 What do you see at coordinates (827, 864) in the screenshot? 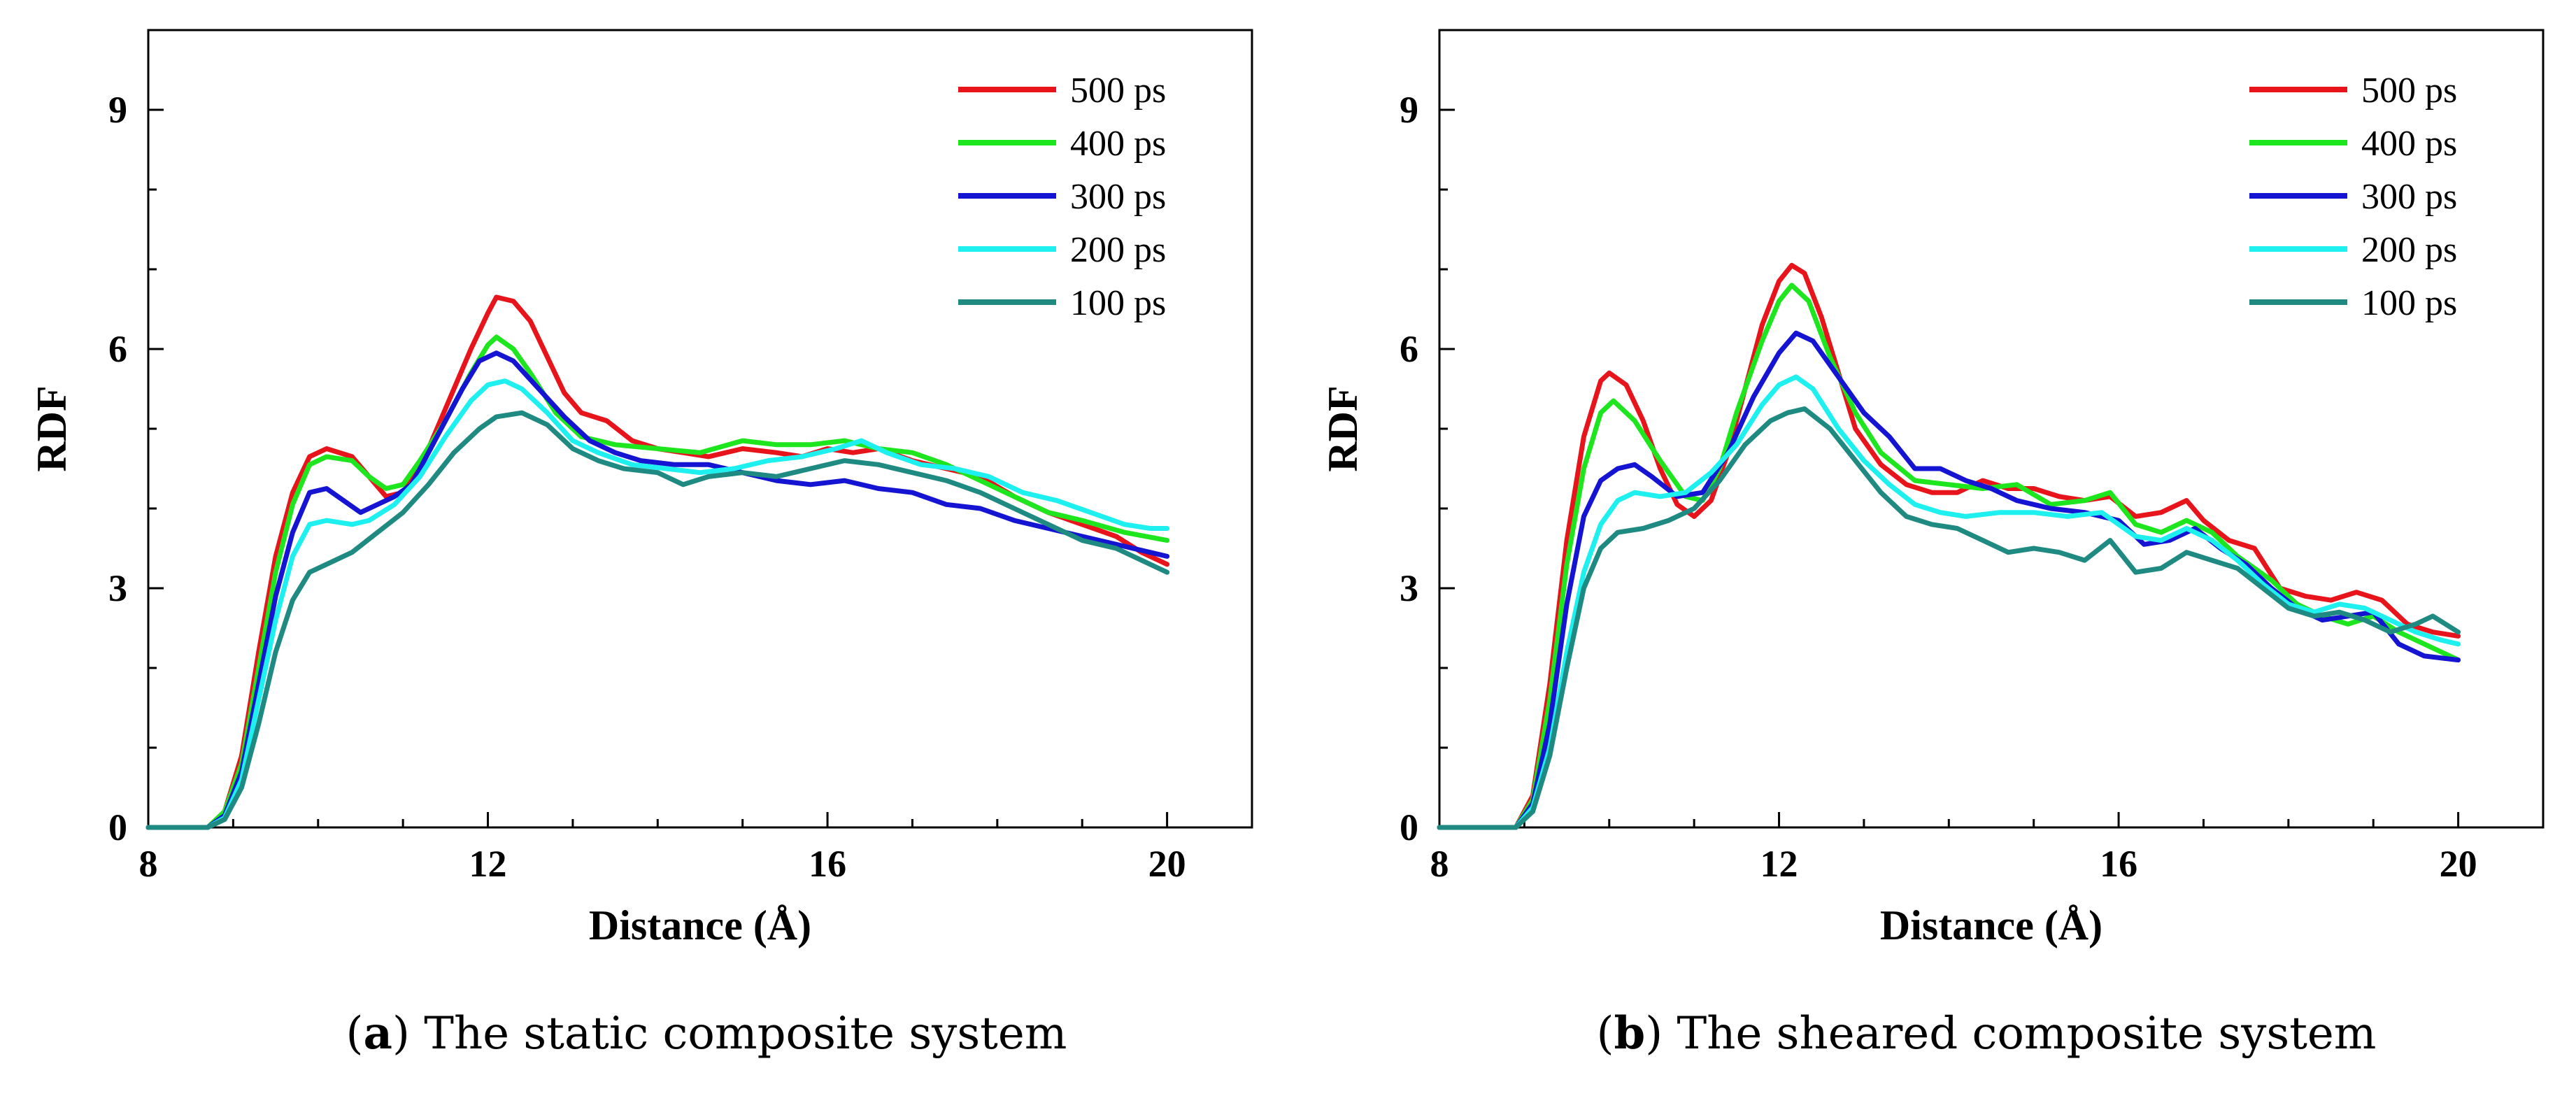
I see `p0-x-tick-label: 16` at bounding box center [827, 864].